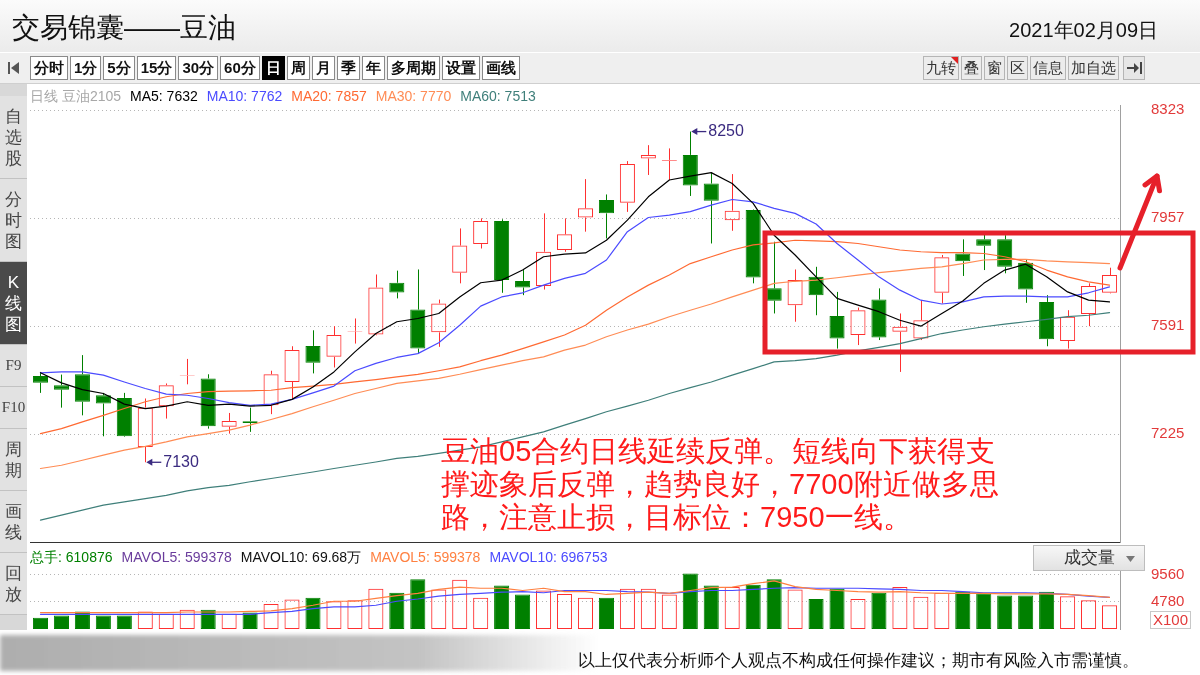  Describe the element at coordinates (1017, 68) in the screenshot. I see `toolbar-button: 区` at that location.